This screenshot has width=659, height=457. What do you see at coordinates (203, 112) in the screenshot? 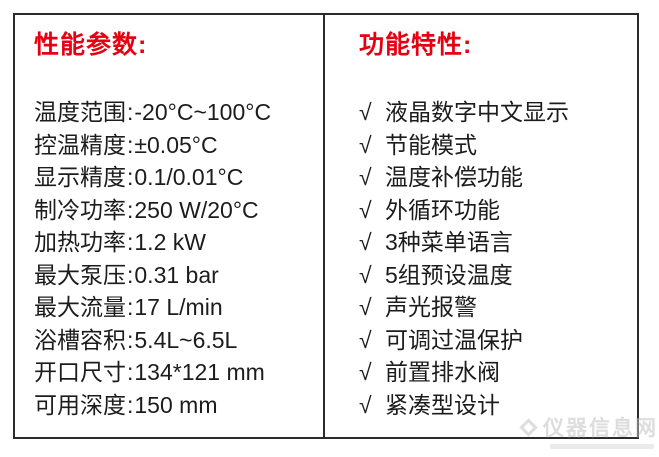
I see `spec-value: -20°C~100°C` at bounding box center [203, 112].